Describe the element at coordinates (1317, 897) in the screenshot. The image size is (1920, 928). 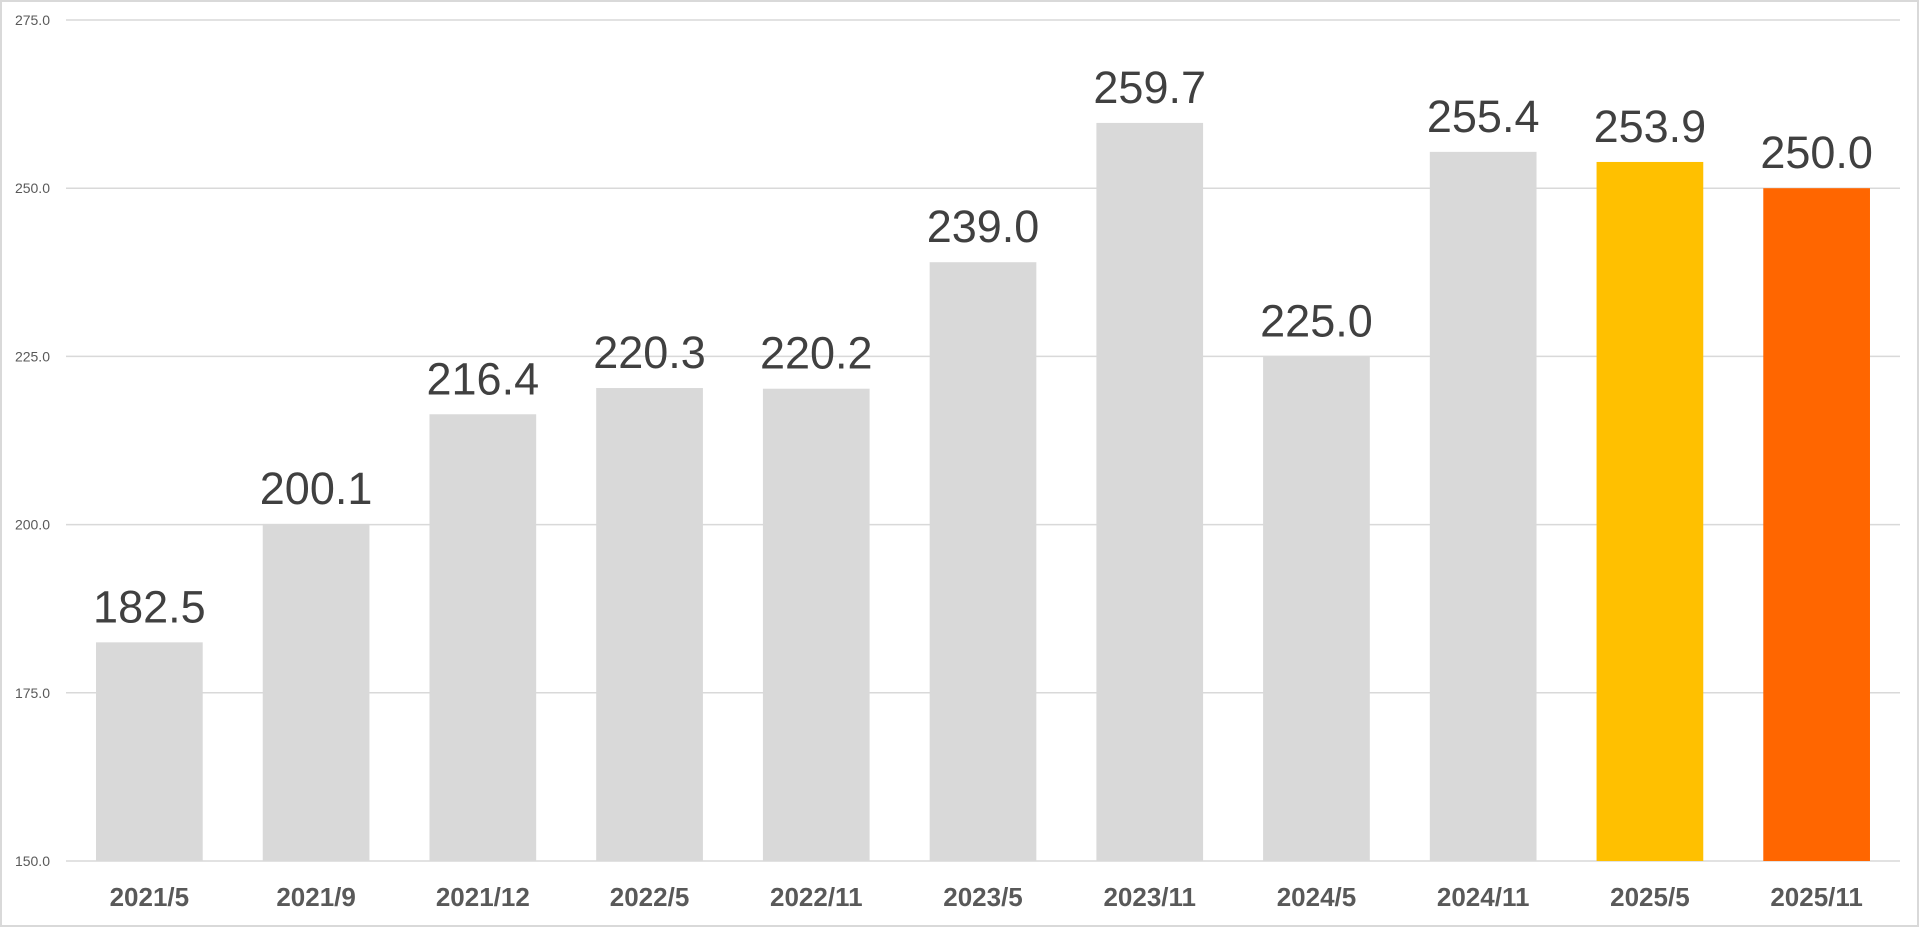
I see `x-tick-label: 2024/5` at that location.